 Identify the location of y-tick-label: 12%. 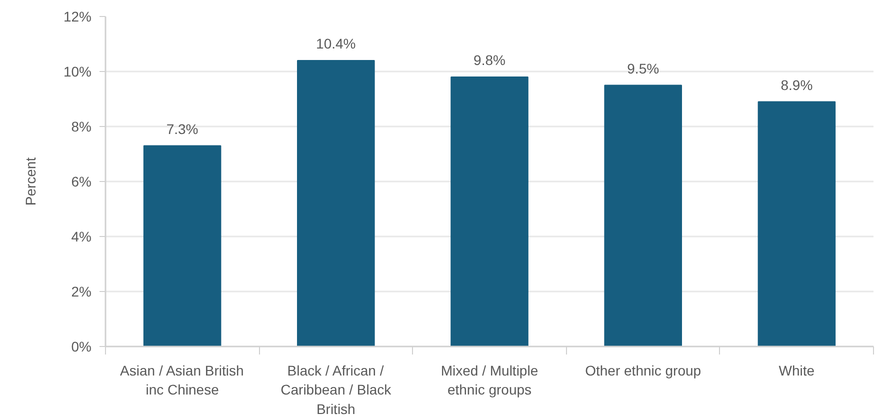
(77, 16).